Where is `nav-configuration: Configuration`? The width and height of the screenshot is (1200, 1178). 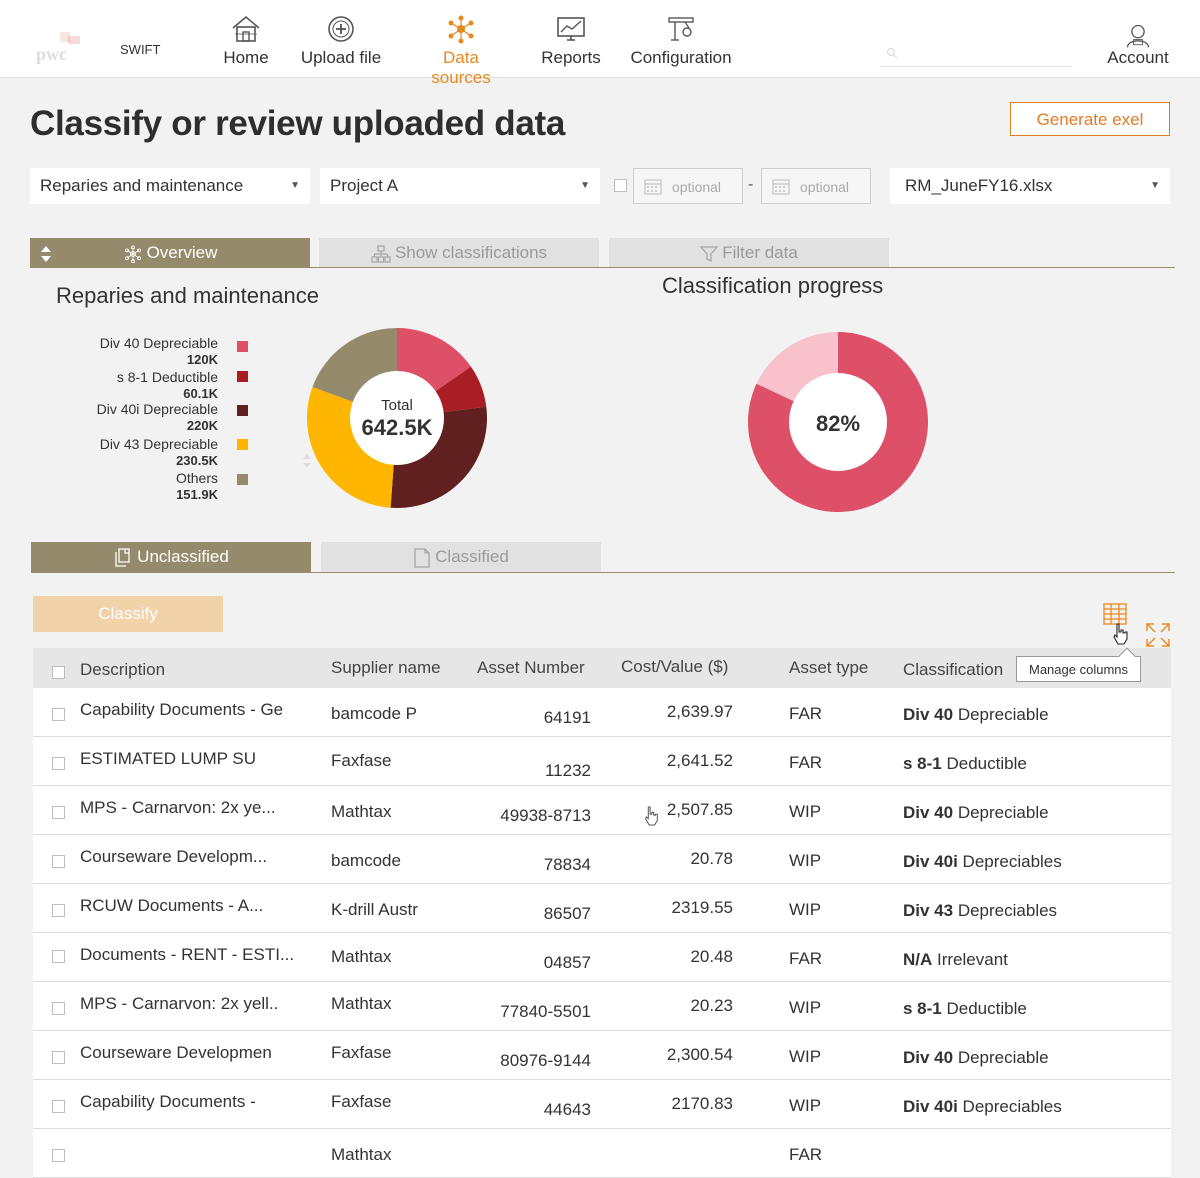 nav-configuration: Configuration is located at coordinates (681, 41).